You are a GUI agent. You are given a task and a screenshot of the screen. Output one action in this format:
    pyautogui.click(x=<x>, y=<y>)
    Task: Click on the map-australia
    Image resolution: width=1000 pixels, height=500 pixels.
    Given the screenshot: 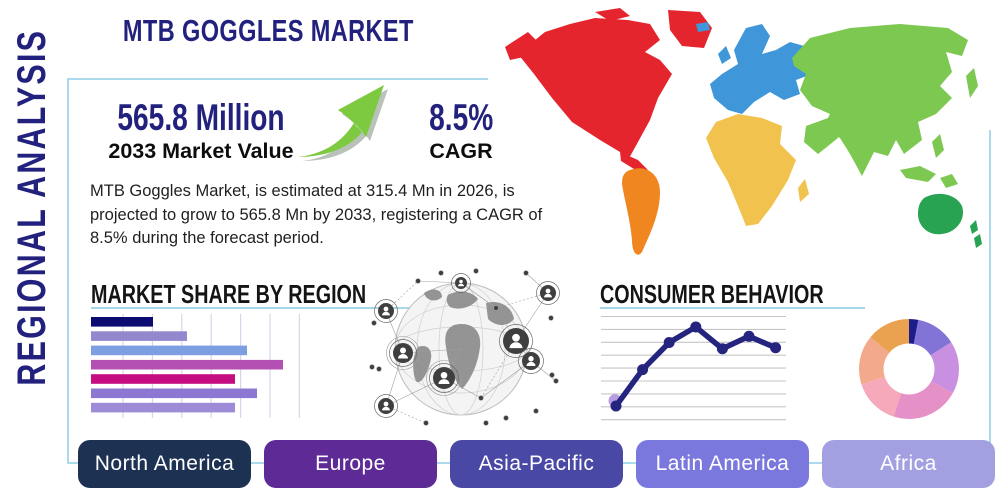 What is the action you would take?
    pyautogui.click(x=950, y=220)
    